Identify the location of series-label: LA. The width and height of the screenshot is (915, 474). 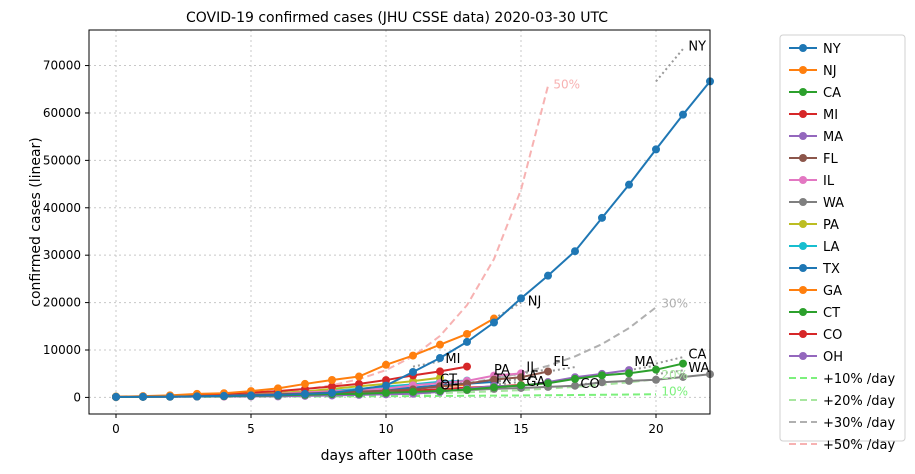
(529, 376).